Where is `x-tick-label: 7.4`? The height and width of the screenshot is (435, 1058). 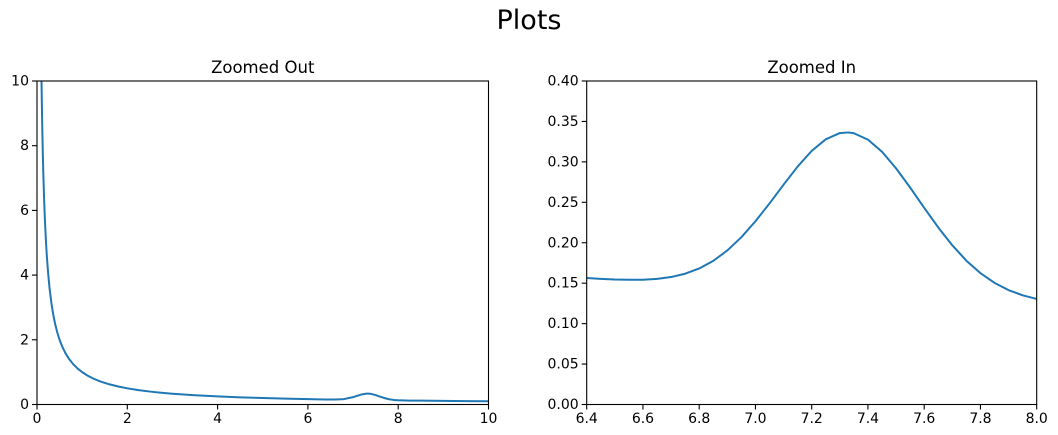 x-tick-label: 7.4 is located at coordinates (868, 419).